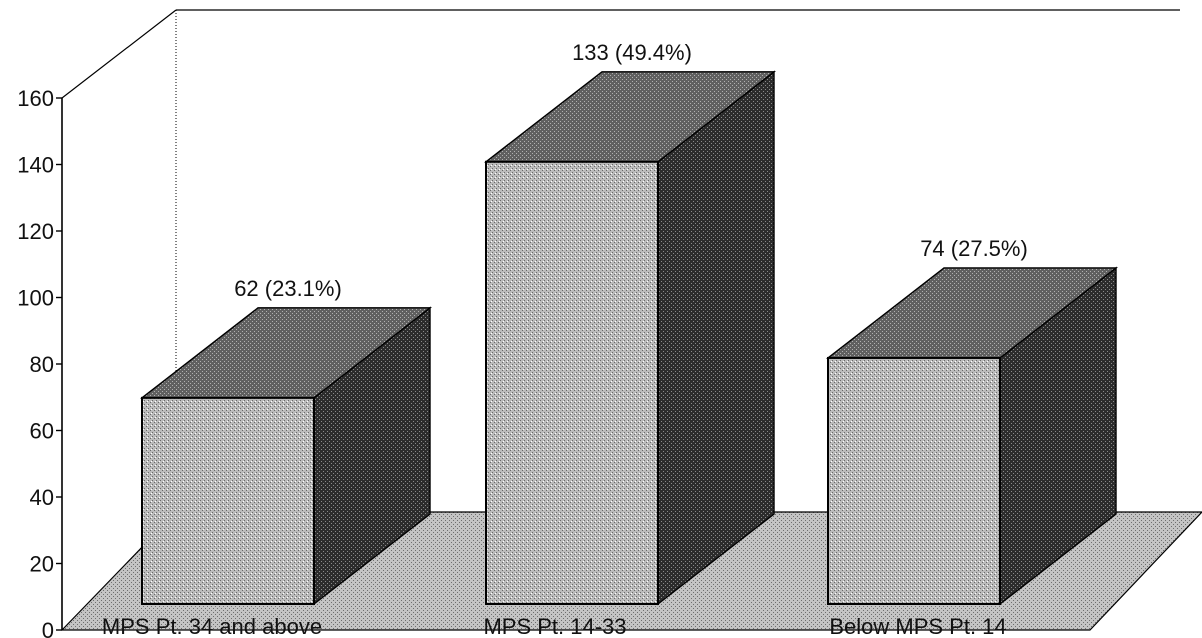 The width and height of the screenshot is (1202, 638). I want to click on y-tick-label: 160, so click(35, 98).